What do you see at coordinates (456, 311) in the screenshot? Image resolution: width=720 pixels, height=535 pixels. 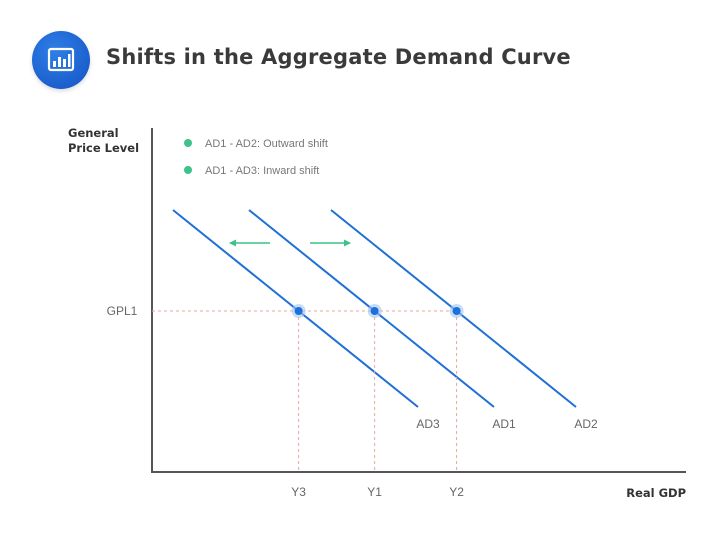 I see `ad2-equilibrium-point` at bounding box center [456, 311].